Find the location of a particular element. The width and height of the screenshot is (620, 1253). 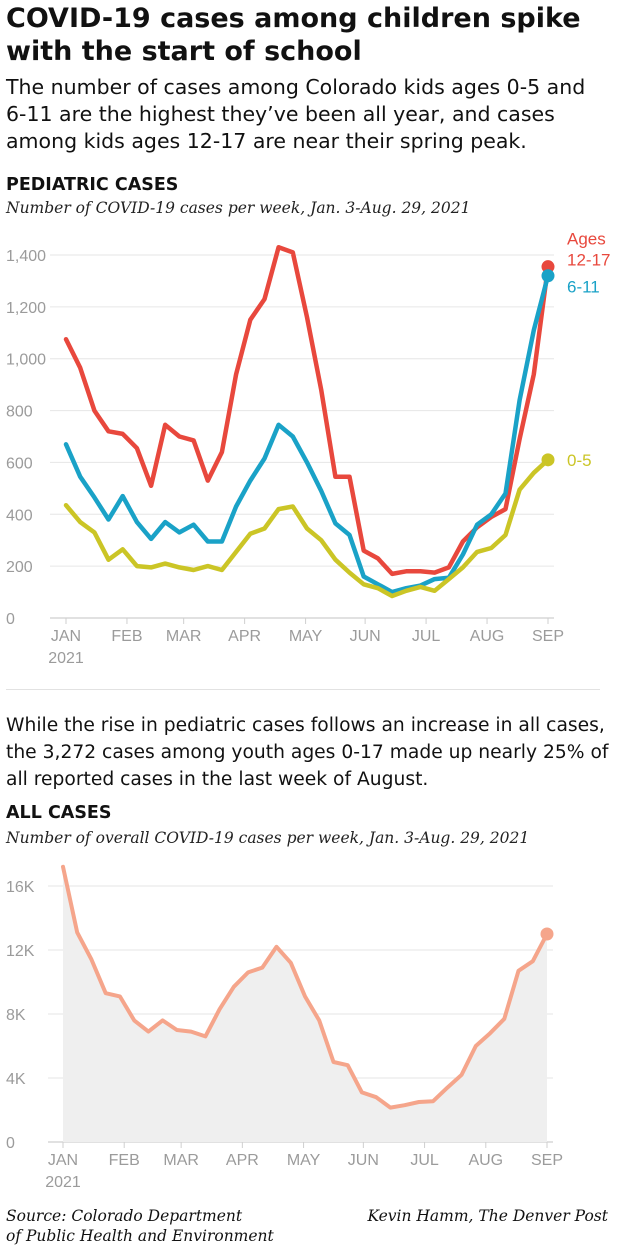

series-label: 6-11 is located at coordinates (583, 287).